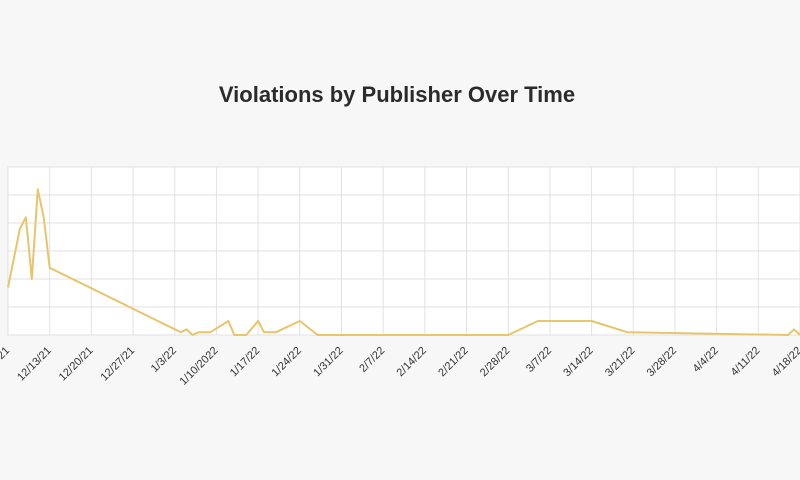  Describe the element at coordinates (662, 362) in the screenshot. I see `x-tick-label: 3/28/22` at that location.